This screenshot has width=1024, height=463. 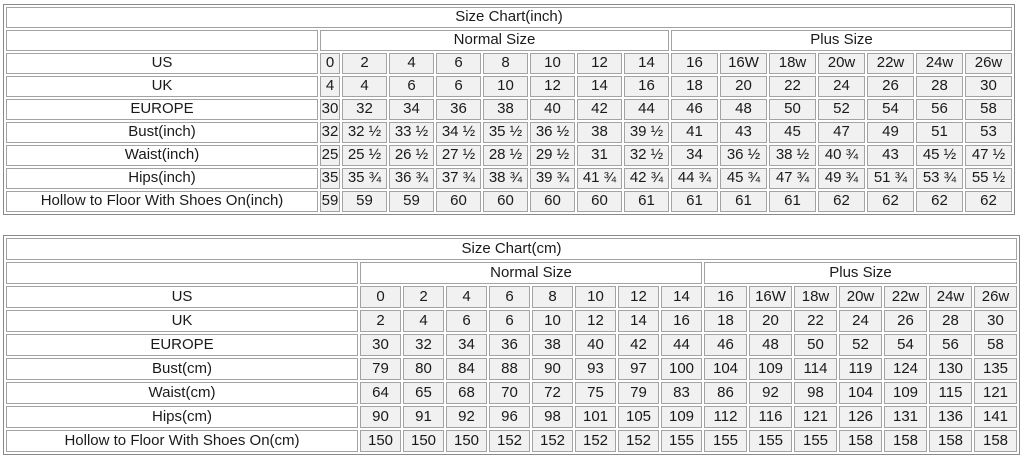 I want to click on size-cell: 72, so click(x=552, y=393).